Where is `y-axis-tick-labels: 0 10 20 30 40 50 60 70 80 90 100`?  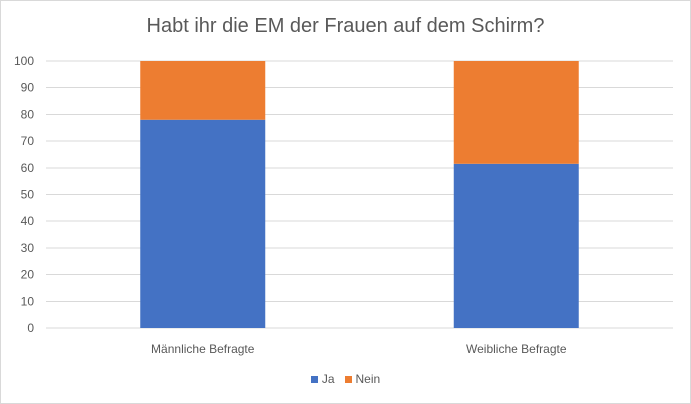 y-axis-tick-labels: 0 10 20 30 40 50 60 70 80 90 100 is located at coordinates (24, 194).